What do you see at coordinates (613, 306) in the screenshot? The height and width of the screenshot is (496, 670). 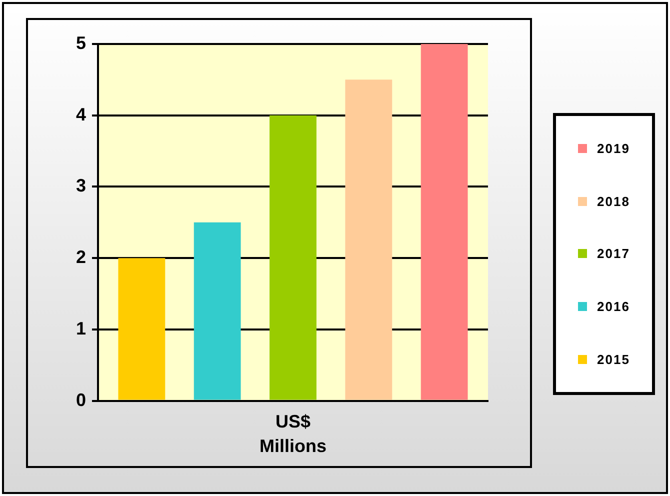 I see `legend-label: 2016` at bounding box center [613, 306].